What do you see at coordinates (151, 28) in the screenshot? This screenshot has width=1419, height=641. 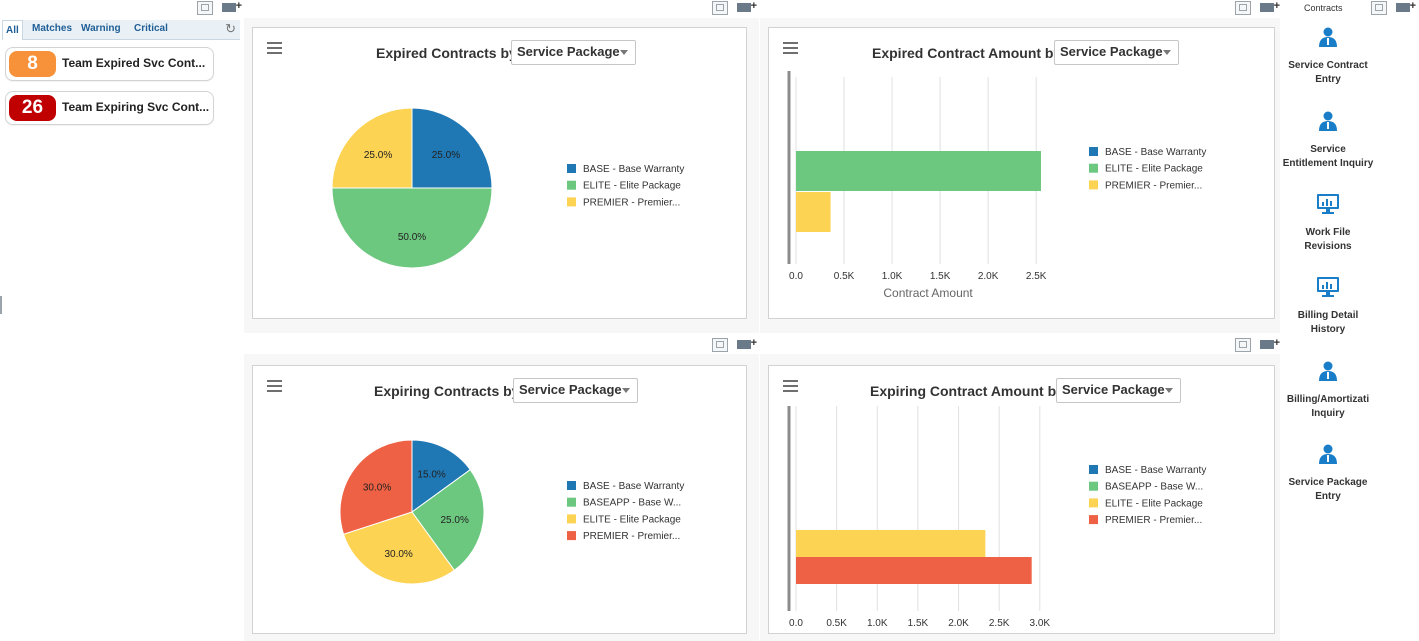 I see `tab-critical: Critical` at bounding box center [151, 28].